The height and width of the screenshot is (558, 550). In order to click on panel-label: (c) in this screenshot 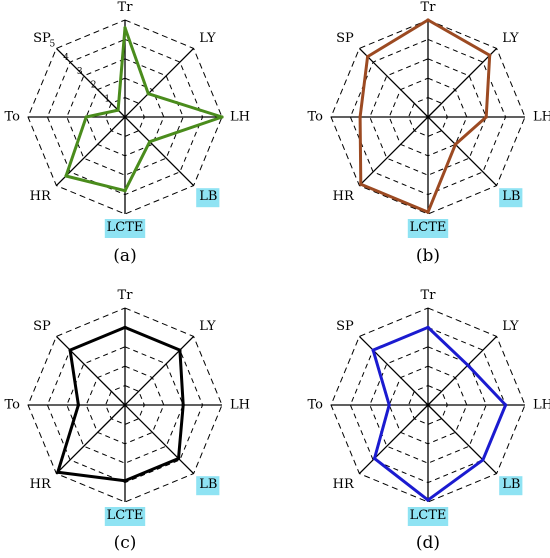, I will do `click(125, 543)`.